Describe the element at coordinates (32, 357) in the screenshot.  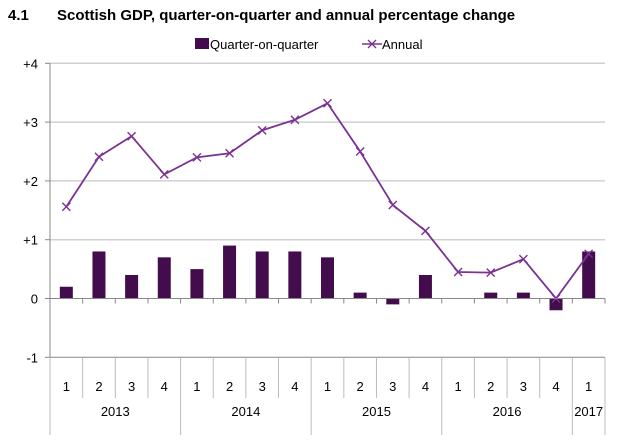
I see `y-tick-label: -1` at that location.